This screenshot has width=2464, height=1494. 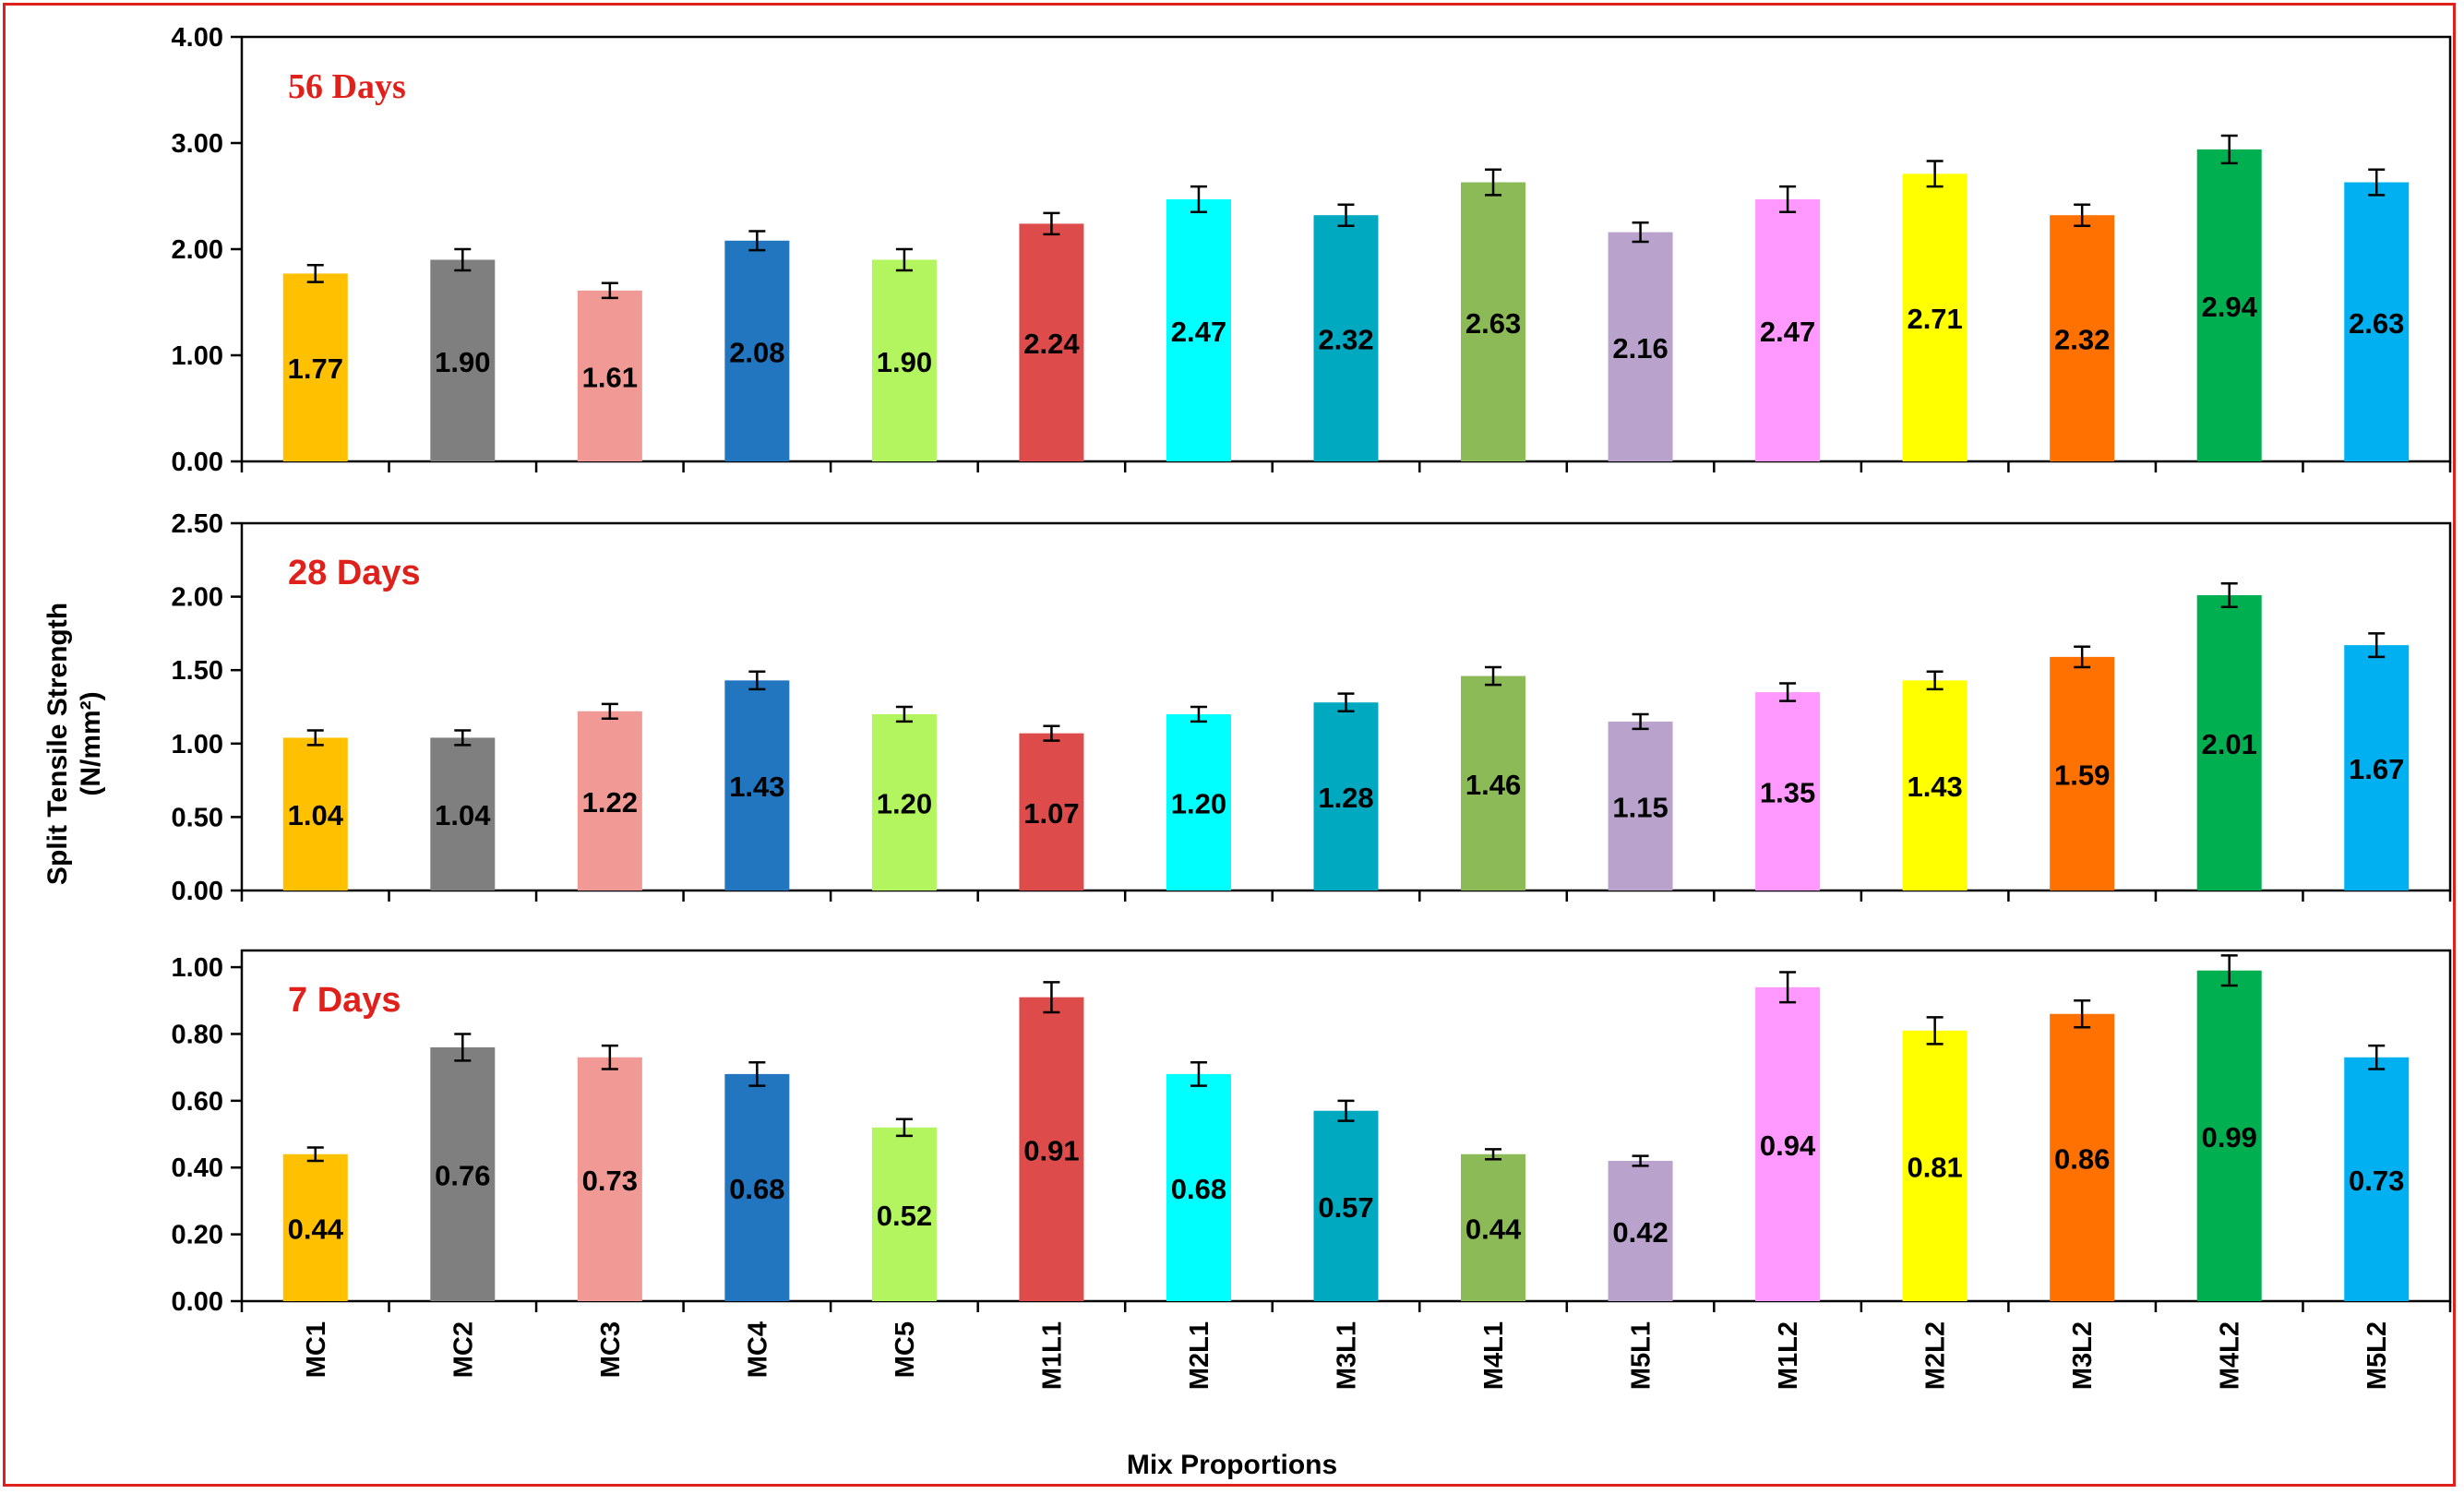 I want to click on y-axis-label: Split Tensile Strength, so click(x=57, y=744).